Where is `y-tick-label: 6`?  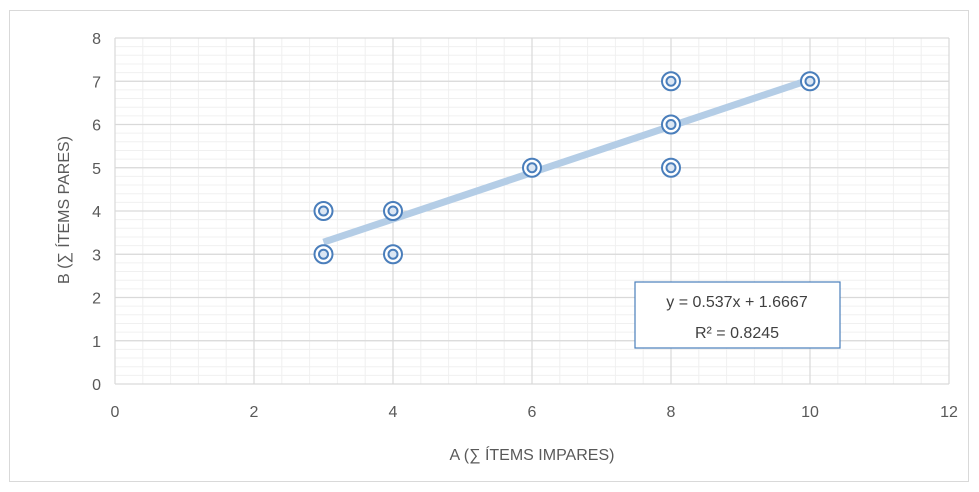 y-tick-label: 6 is located at coordinates (96, 126).